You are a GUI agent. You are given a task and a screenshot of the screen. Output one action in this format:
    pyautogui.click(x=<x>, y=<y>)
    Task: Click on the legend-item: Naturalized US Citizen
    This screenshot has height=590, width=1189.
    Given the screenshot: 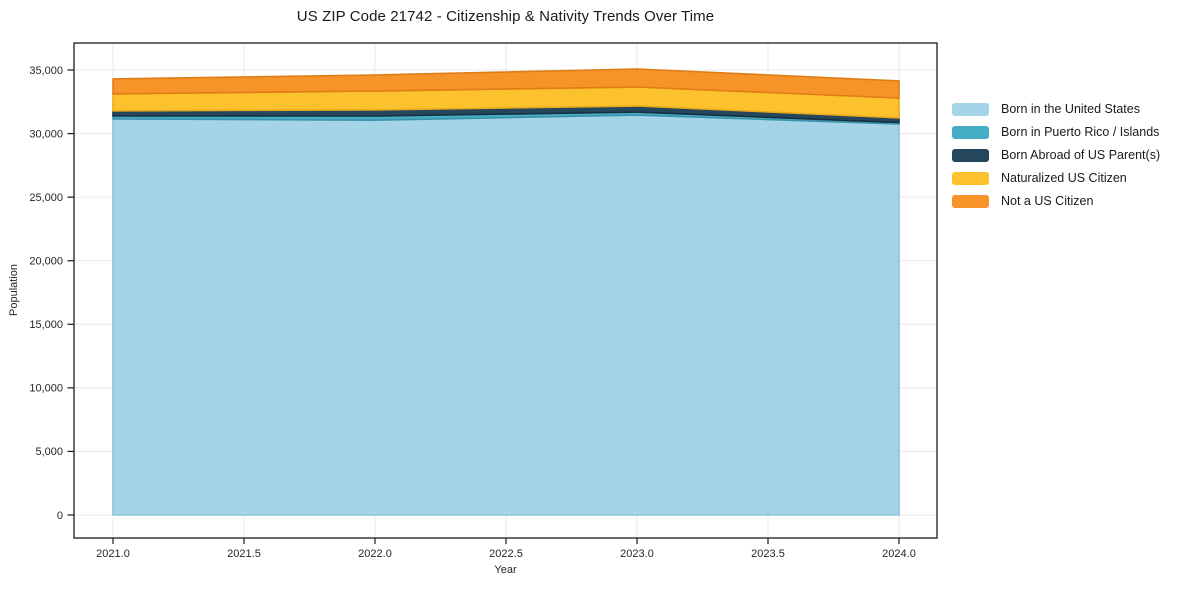 What is the action you would take?
    pyautogui.click(x=1056, y=178)
    